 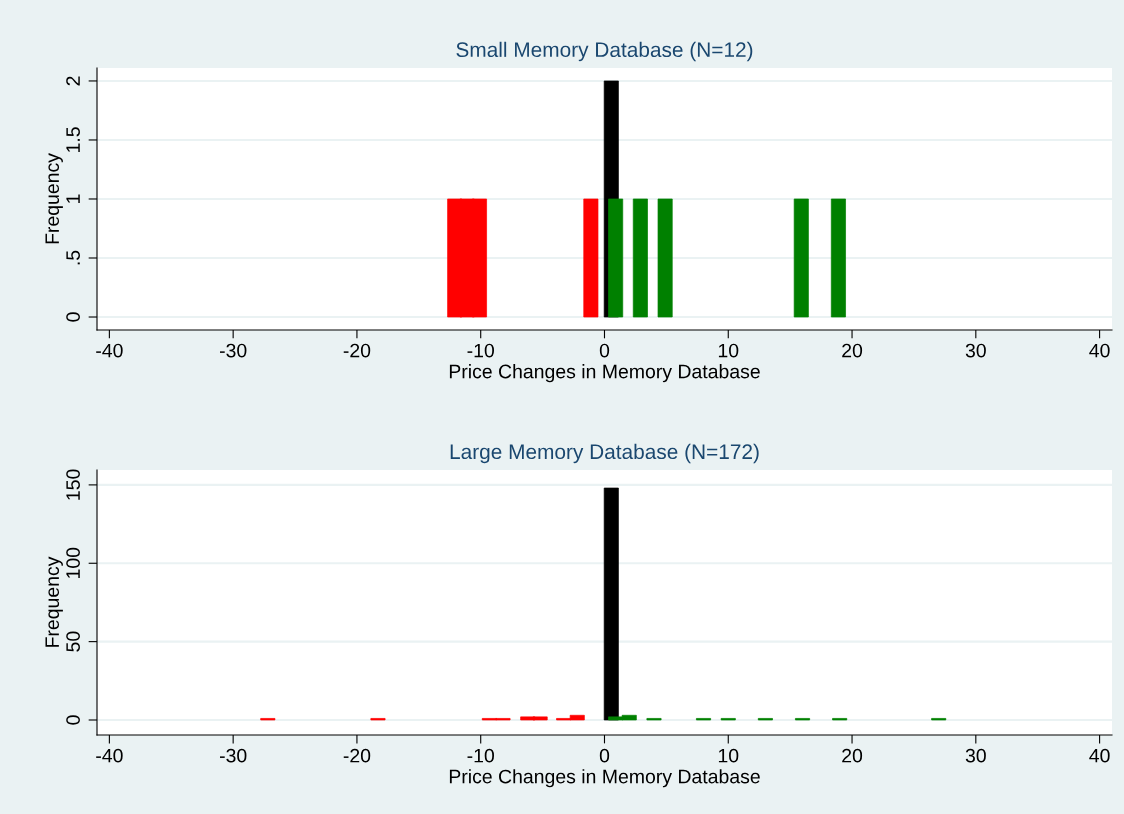 What do you see at coordinates (604, 51) in the screenshot?
I see `chart-title: Small Memory Database (N=12)` at bounding box center [604, 51].